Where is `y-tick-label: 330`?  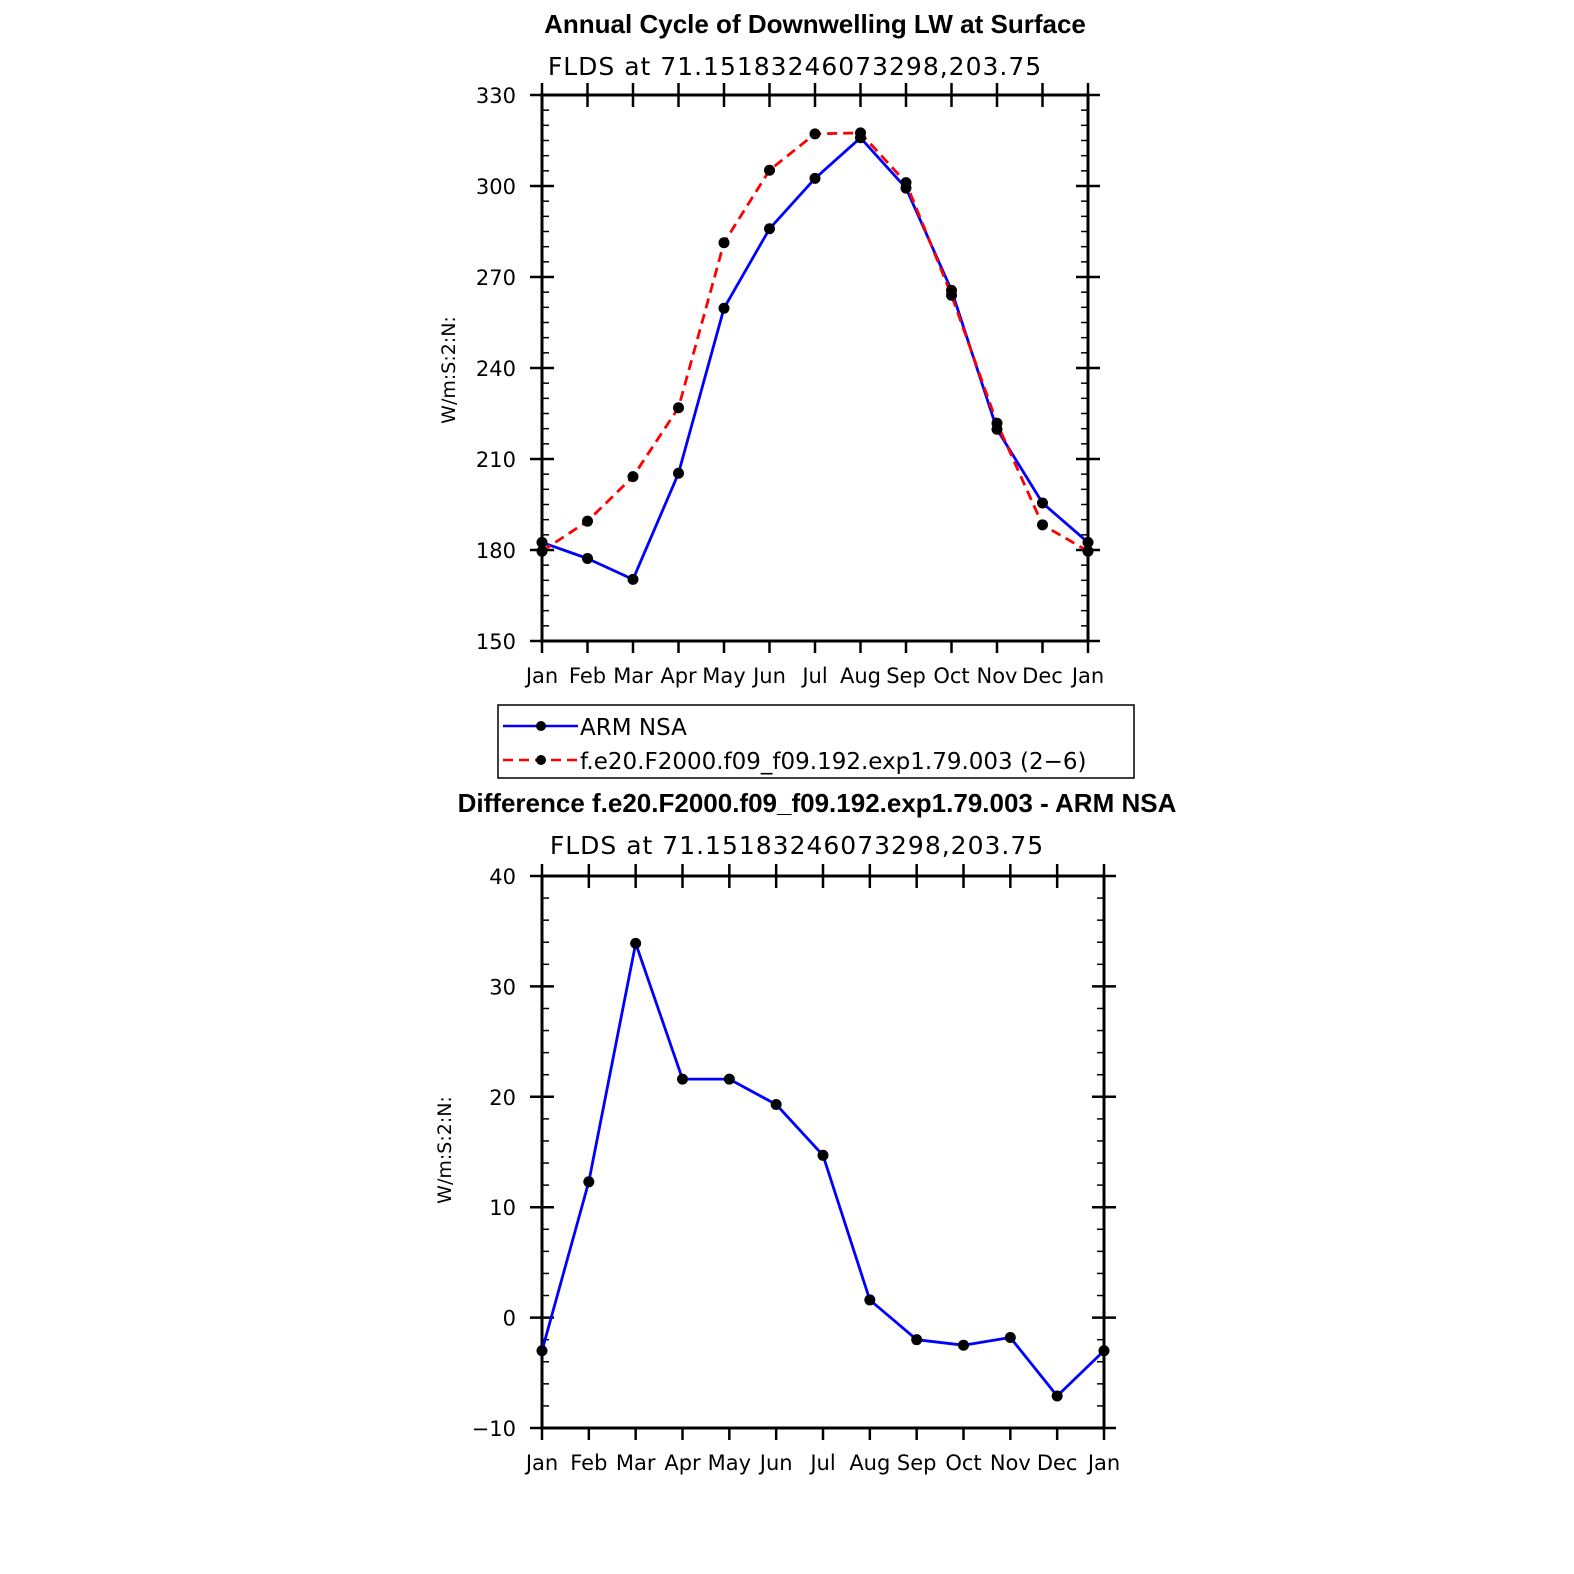
y-tick-label: 330 is located at coordinates (496, 96).